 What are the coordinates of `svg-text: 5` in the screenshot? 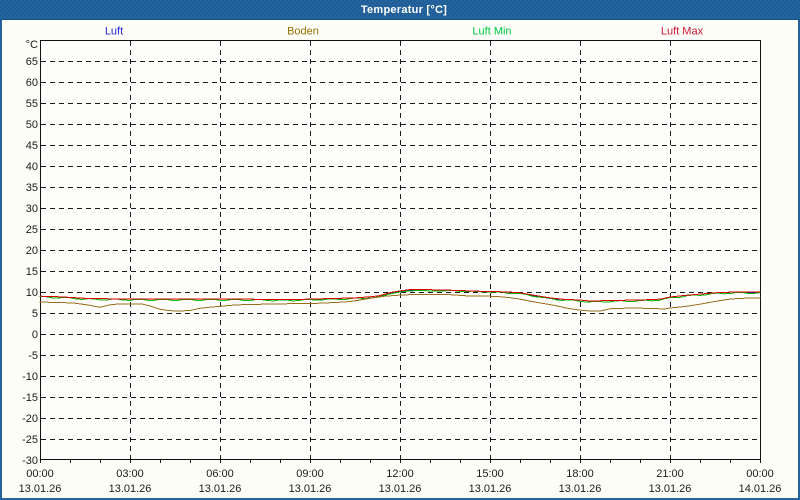 It's located at (35, 314).